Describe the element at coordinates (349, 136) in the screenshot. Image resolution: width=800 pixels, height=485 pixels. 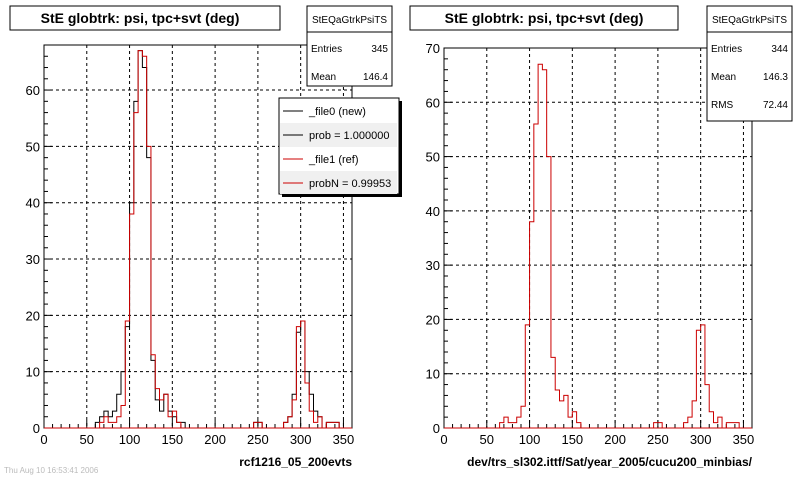
I see `legend-entry-label: prob = 1.000000` at that location.